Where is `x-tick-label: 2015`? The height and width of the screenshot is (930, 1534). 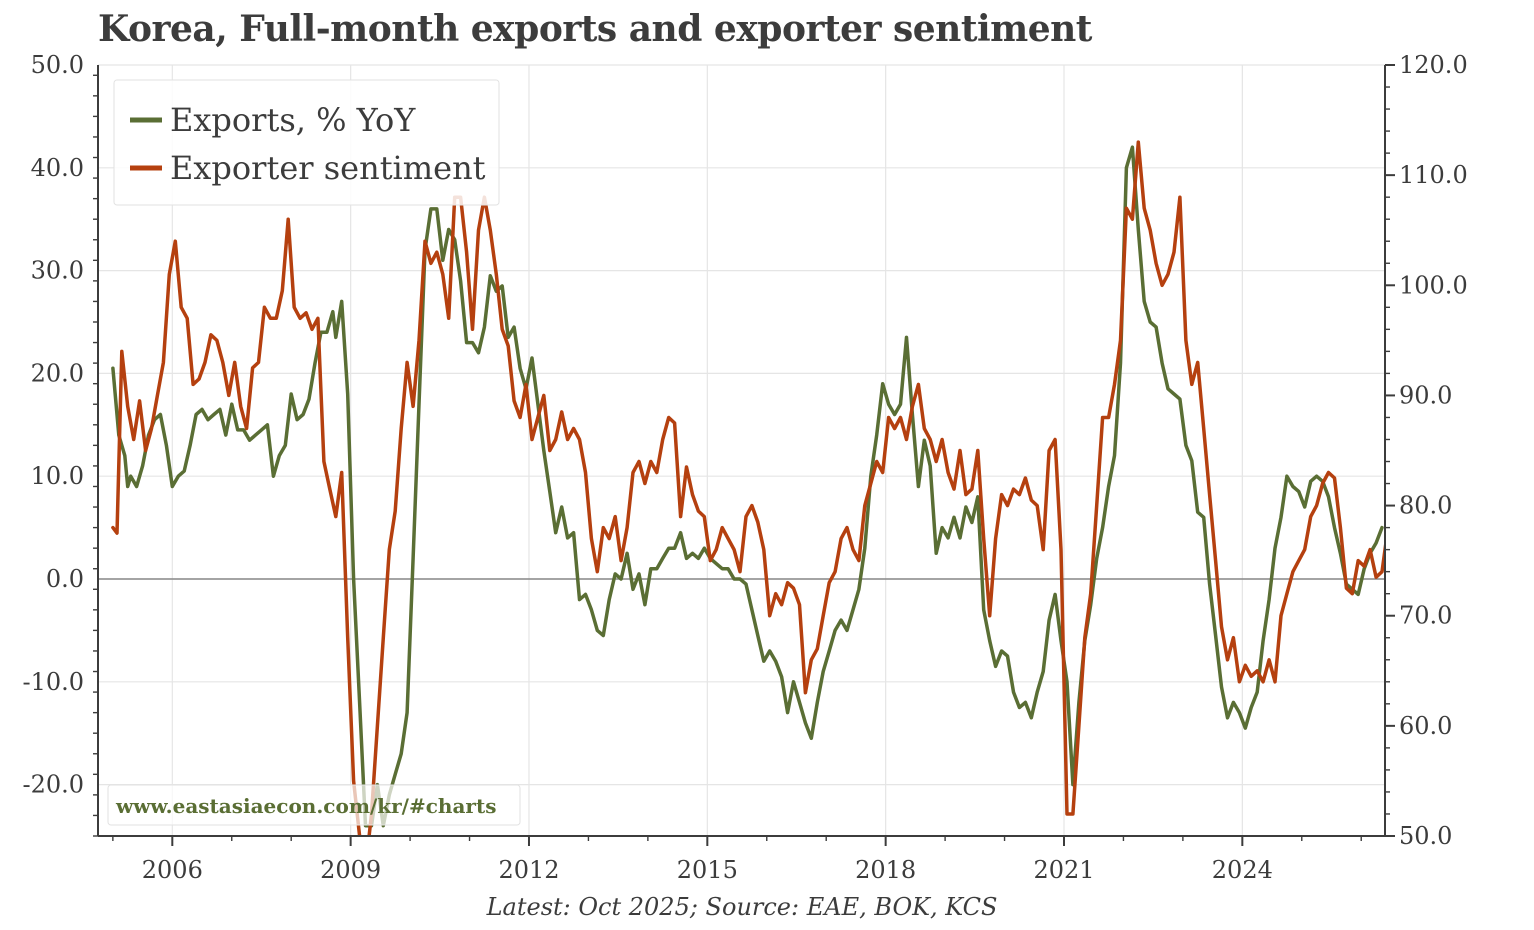
x-tick-label: 2015 is located at coordinates (707, 870).